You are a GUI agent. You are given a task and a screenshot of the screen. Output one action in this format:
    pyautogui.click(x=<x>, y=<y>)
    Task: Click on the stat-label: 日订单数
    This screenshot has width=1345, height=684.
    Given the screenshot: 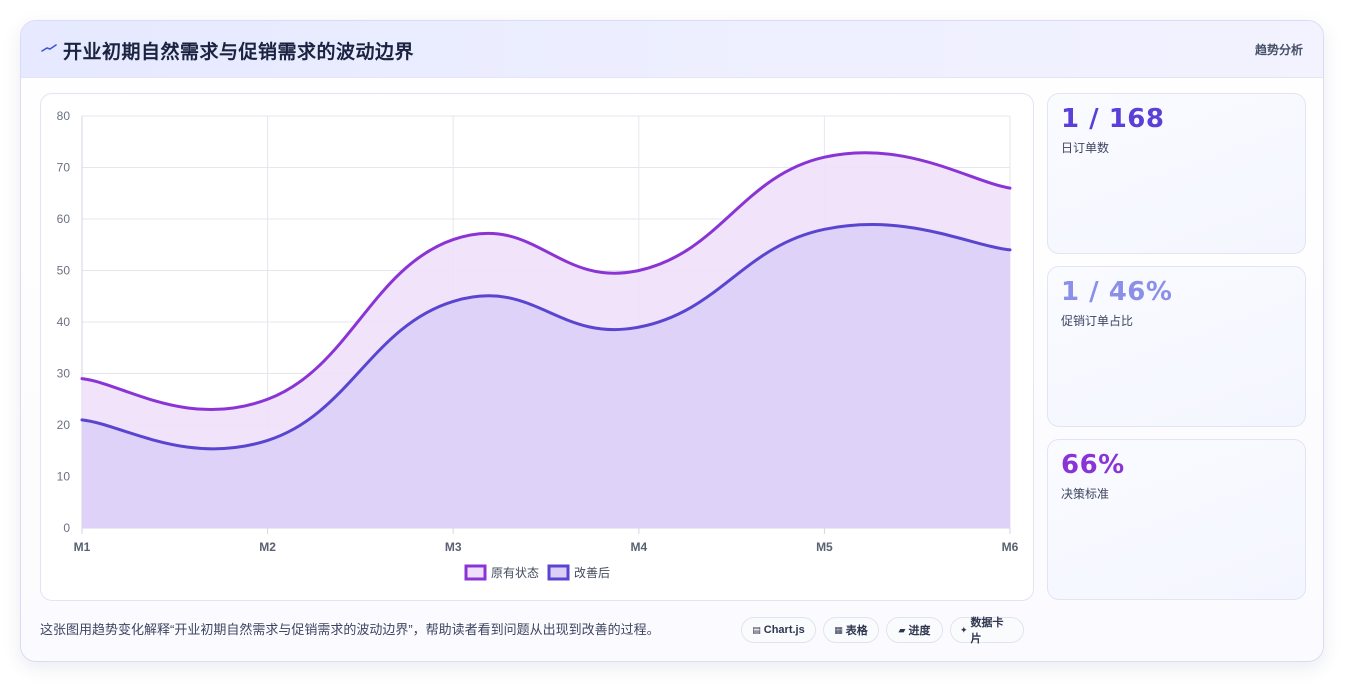 What is the action you would take?
    pyautogui.click(x=1085, y=148)
    